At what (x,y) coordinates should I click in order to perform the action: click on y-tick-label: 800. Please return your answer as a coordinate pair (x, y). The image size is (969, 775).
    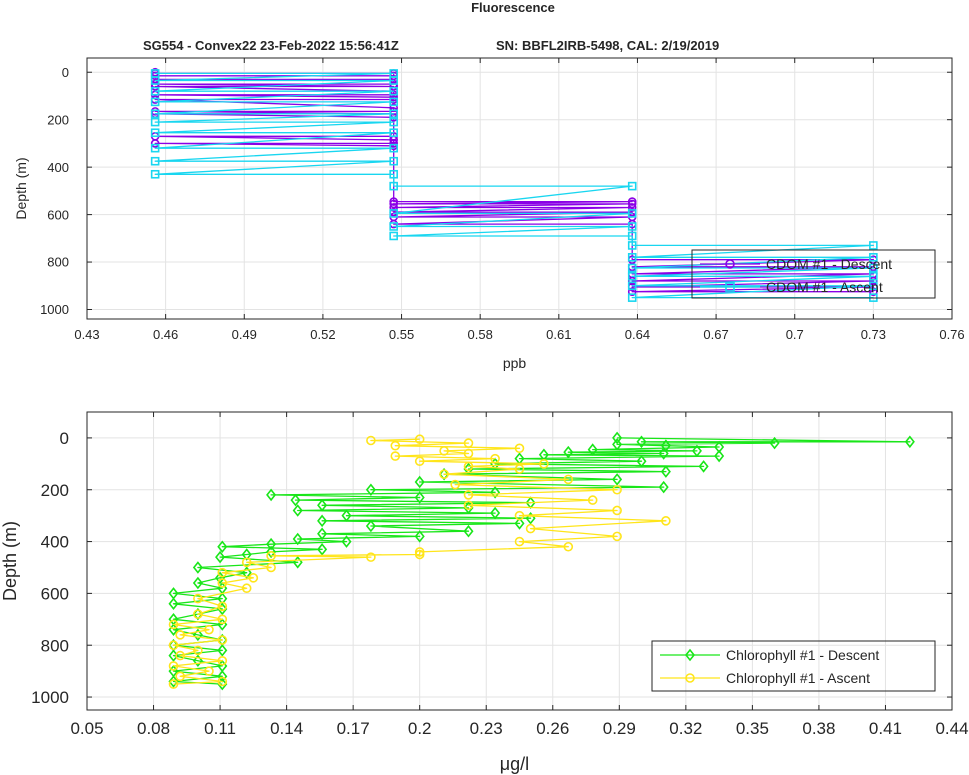
    Looking at the image, I should click on (58, 262).